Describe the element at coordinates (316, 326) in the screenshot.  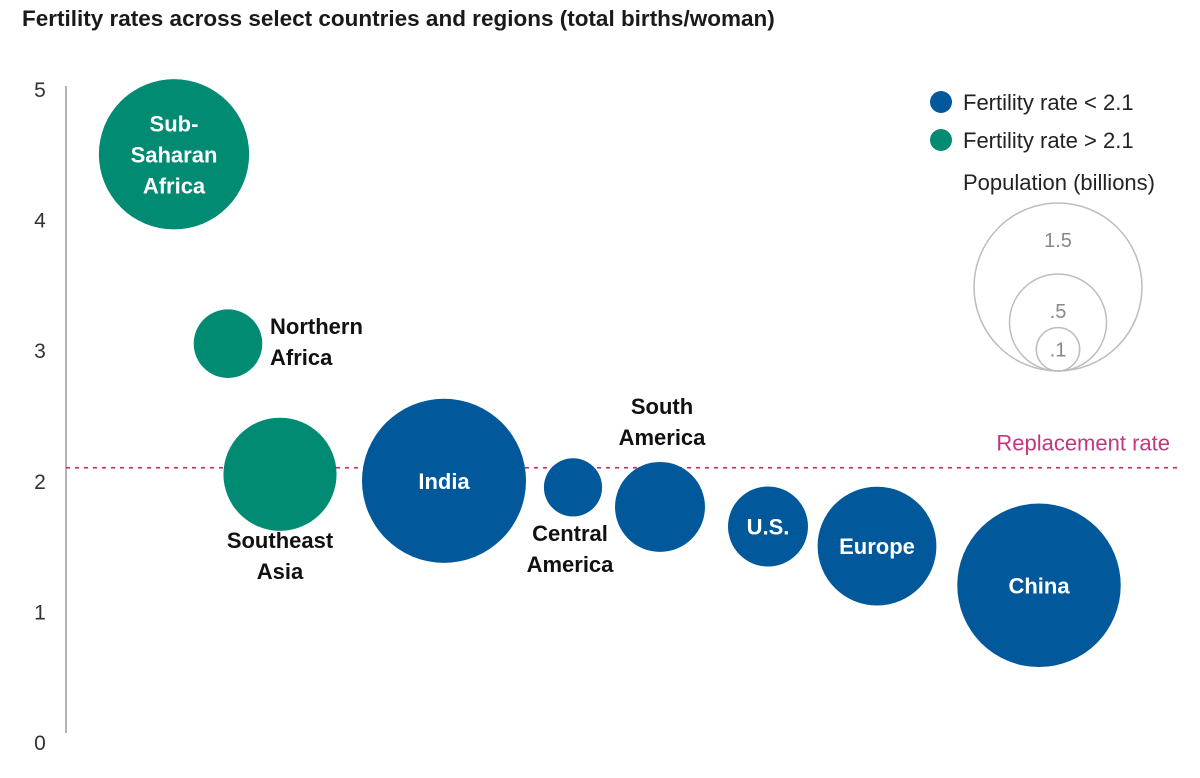
I see `bubble-label: Northern` at that location.